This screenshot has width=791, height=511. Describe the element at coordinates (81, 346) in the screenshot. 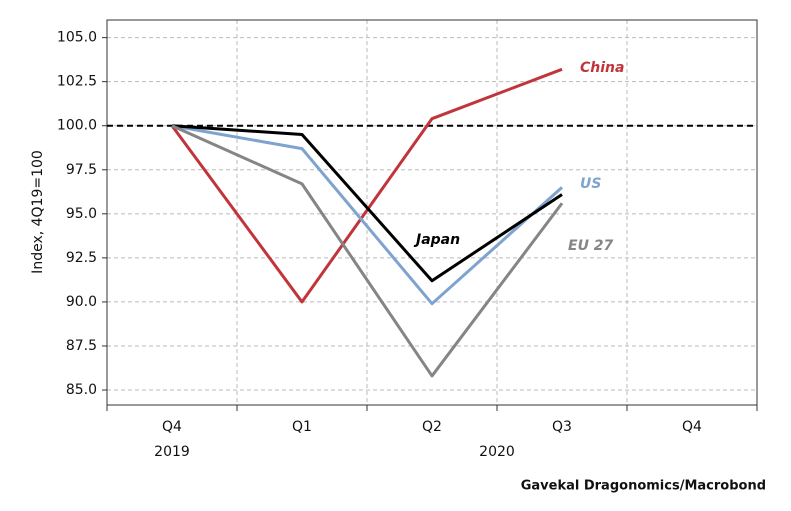

I see `y-tick-label: 87.5` at that location.